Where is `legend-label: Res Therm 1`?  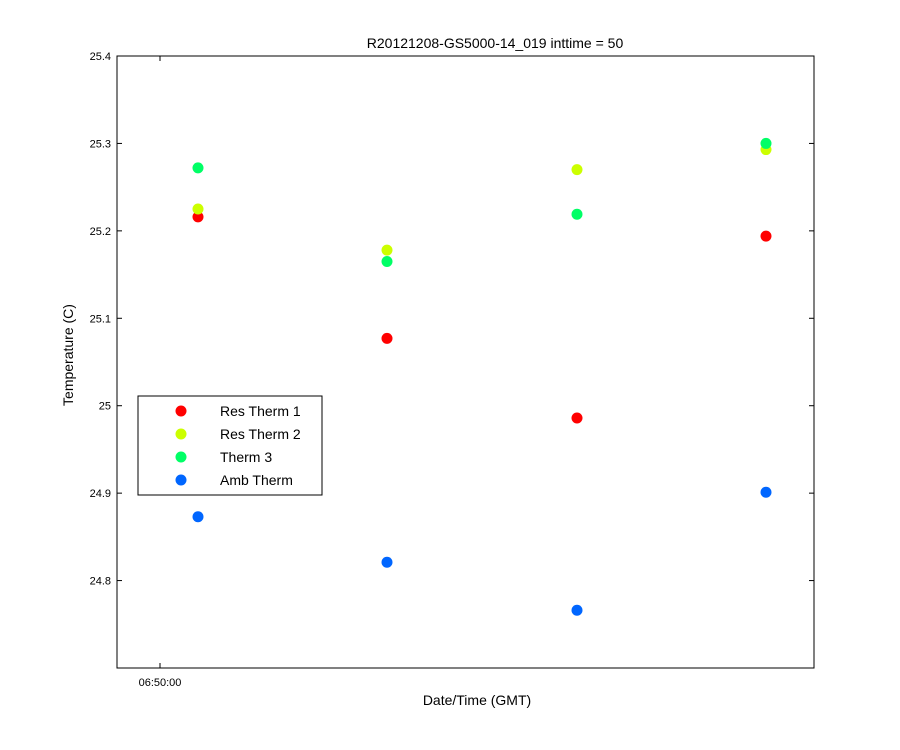
legend-label: Res Therm 1 is located at coordinates (260, 411).